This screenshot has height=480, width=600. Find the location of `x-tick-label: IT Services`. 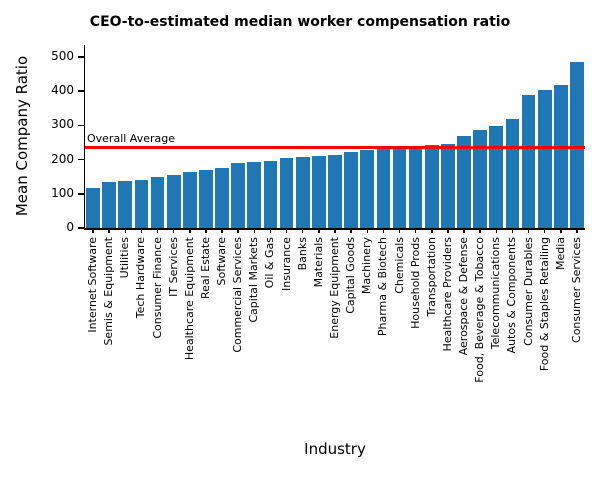

x-tick-label: IT Services is located at coordinates (173, 267).